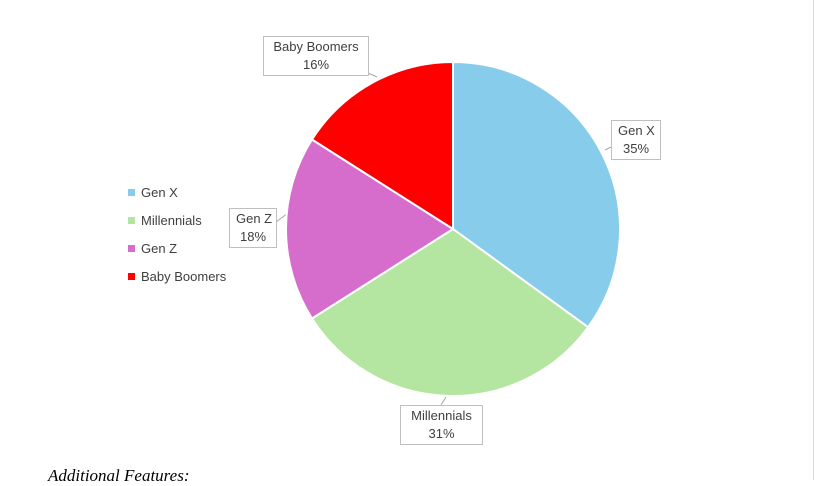 The height and width of the screenshot is (486, 817). I want to click on legend-label-gen-x: Gen X, so click(159, 192).